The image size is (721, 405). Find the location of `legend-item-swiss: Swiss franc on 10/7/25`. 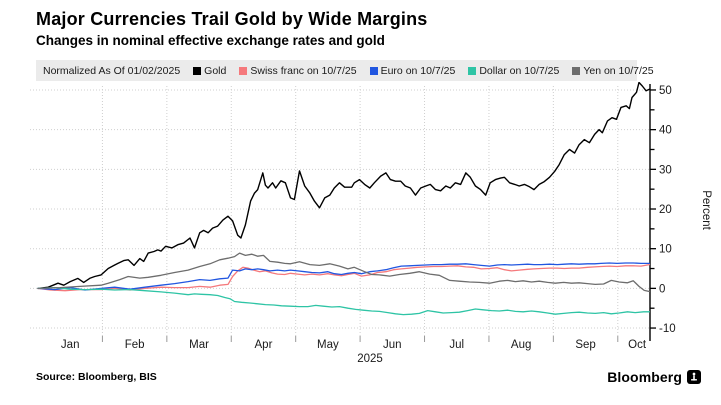

legend-item-swiss: Swiss franc on 10/7/25 is located at coordinates (298, 70).